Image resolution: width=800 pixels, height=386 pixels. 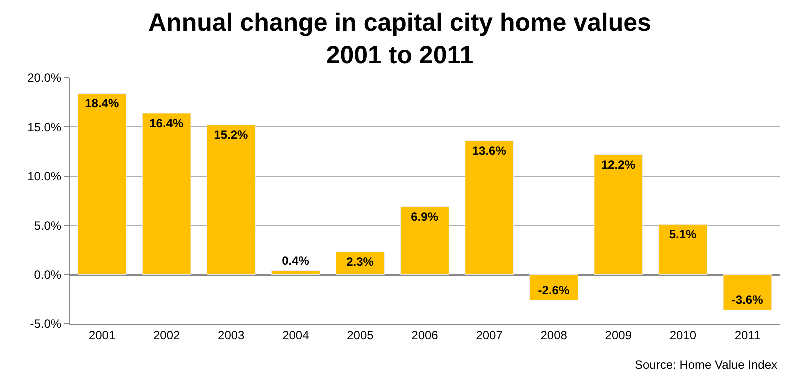 I want to click on x-tick-label: 2006, so click(x=425, y=335).